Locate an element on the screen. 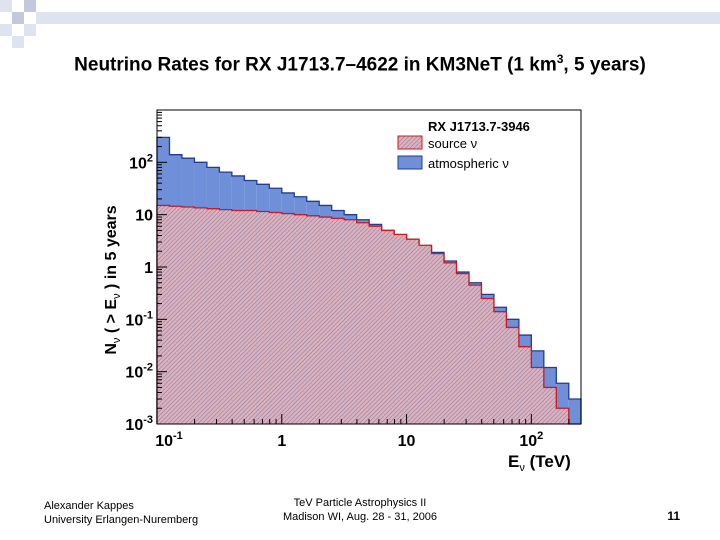 The width and height of the screenshot is (720, 540). x-axis-label: Eν (TeV) is located at coordinates (539, 463).